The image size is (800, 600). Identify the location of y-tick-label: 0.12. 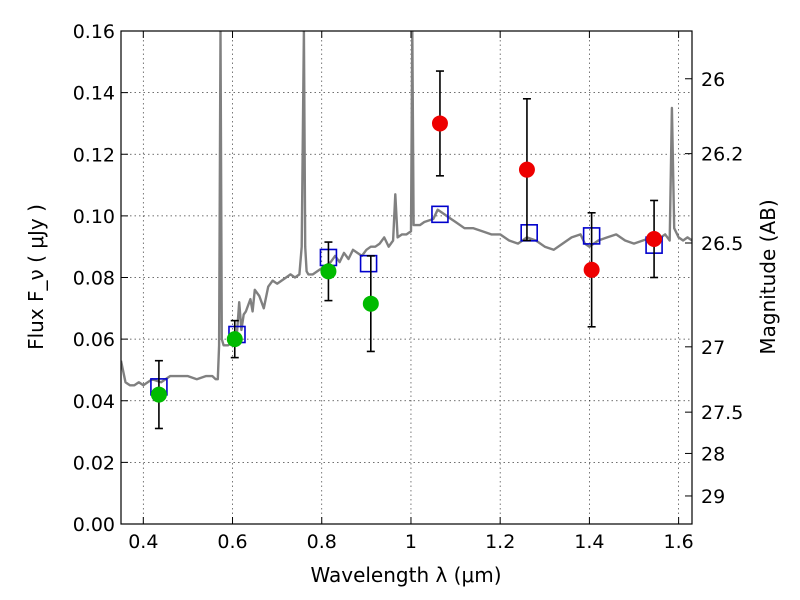
(94, 155).